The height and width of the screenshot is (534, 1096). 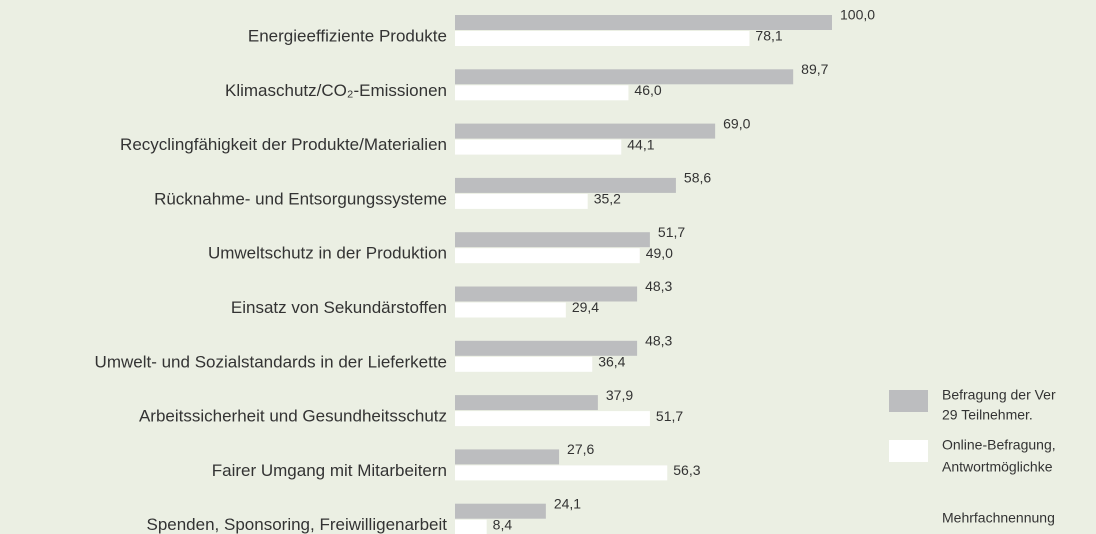 I want to click on value-label: 24,1, so click(x=567, y=503).